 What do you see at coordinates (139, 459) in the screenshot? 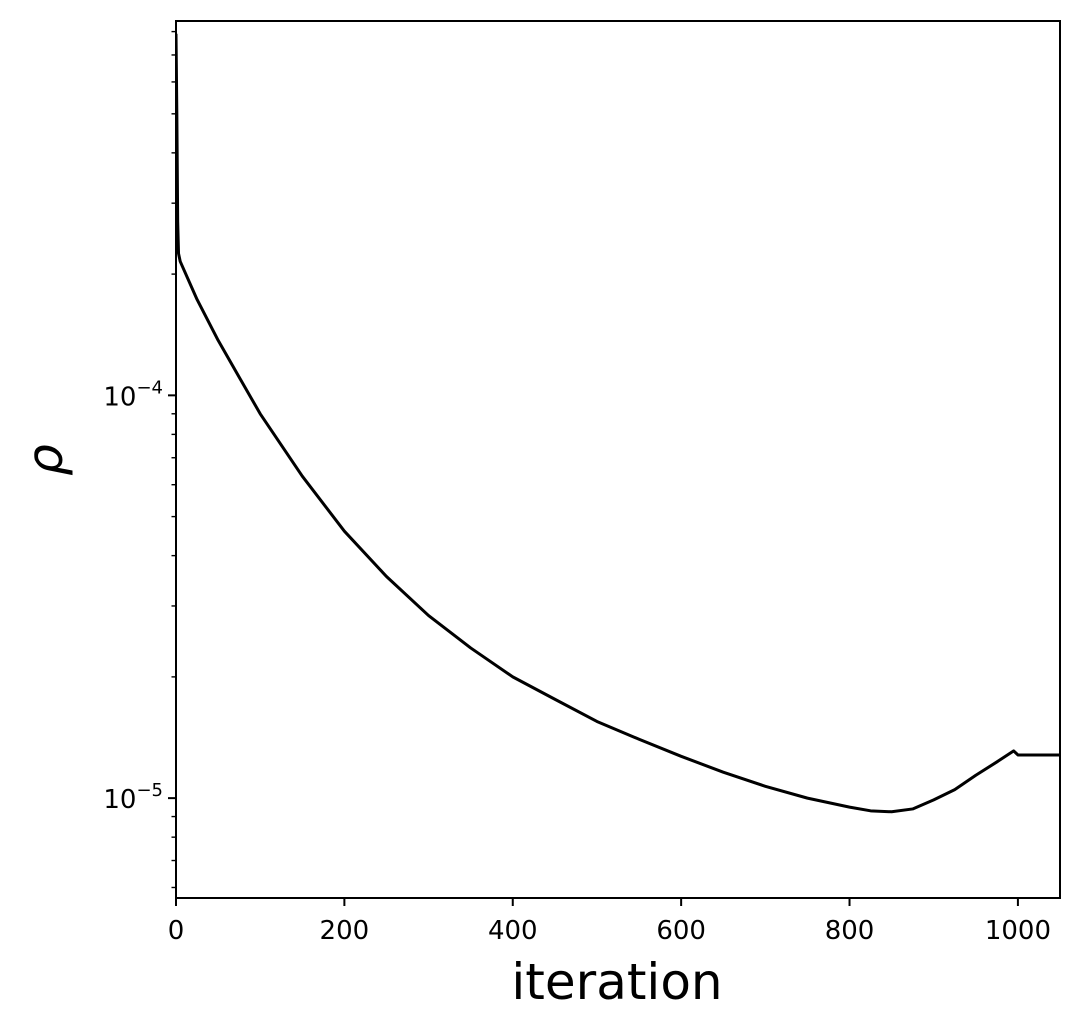
I see `y-axis-ticks: 10⁻⁵ 10⁻⁴` at bounding box center [139, 459].